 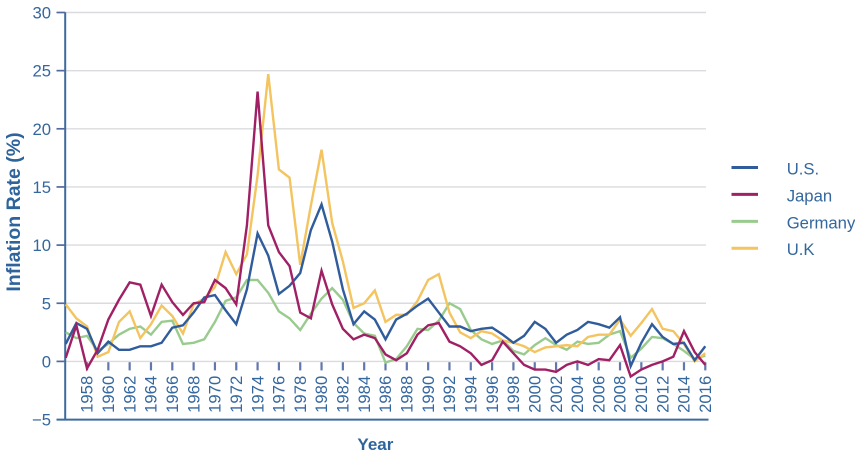 I want to click on svg-text: 2006, so click(x=598, y=394).